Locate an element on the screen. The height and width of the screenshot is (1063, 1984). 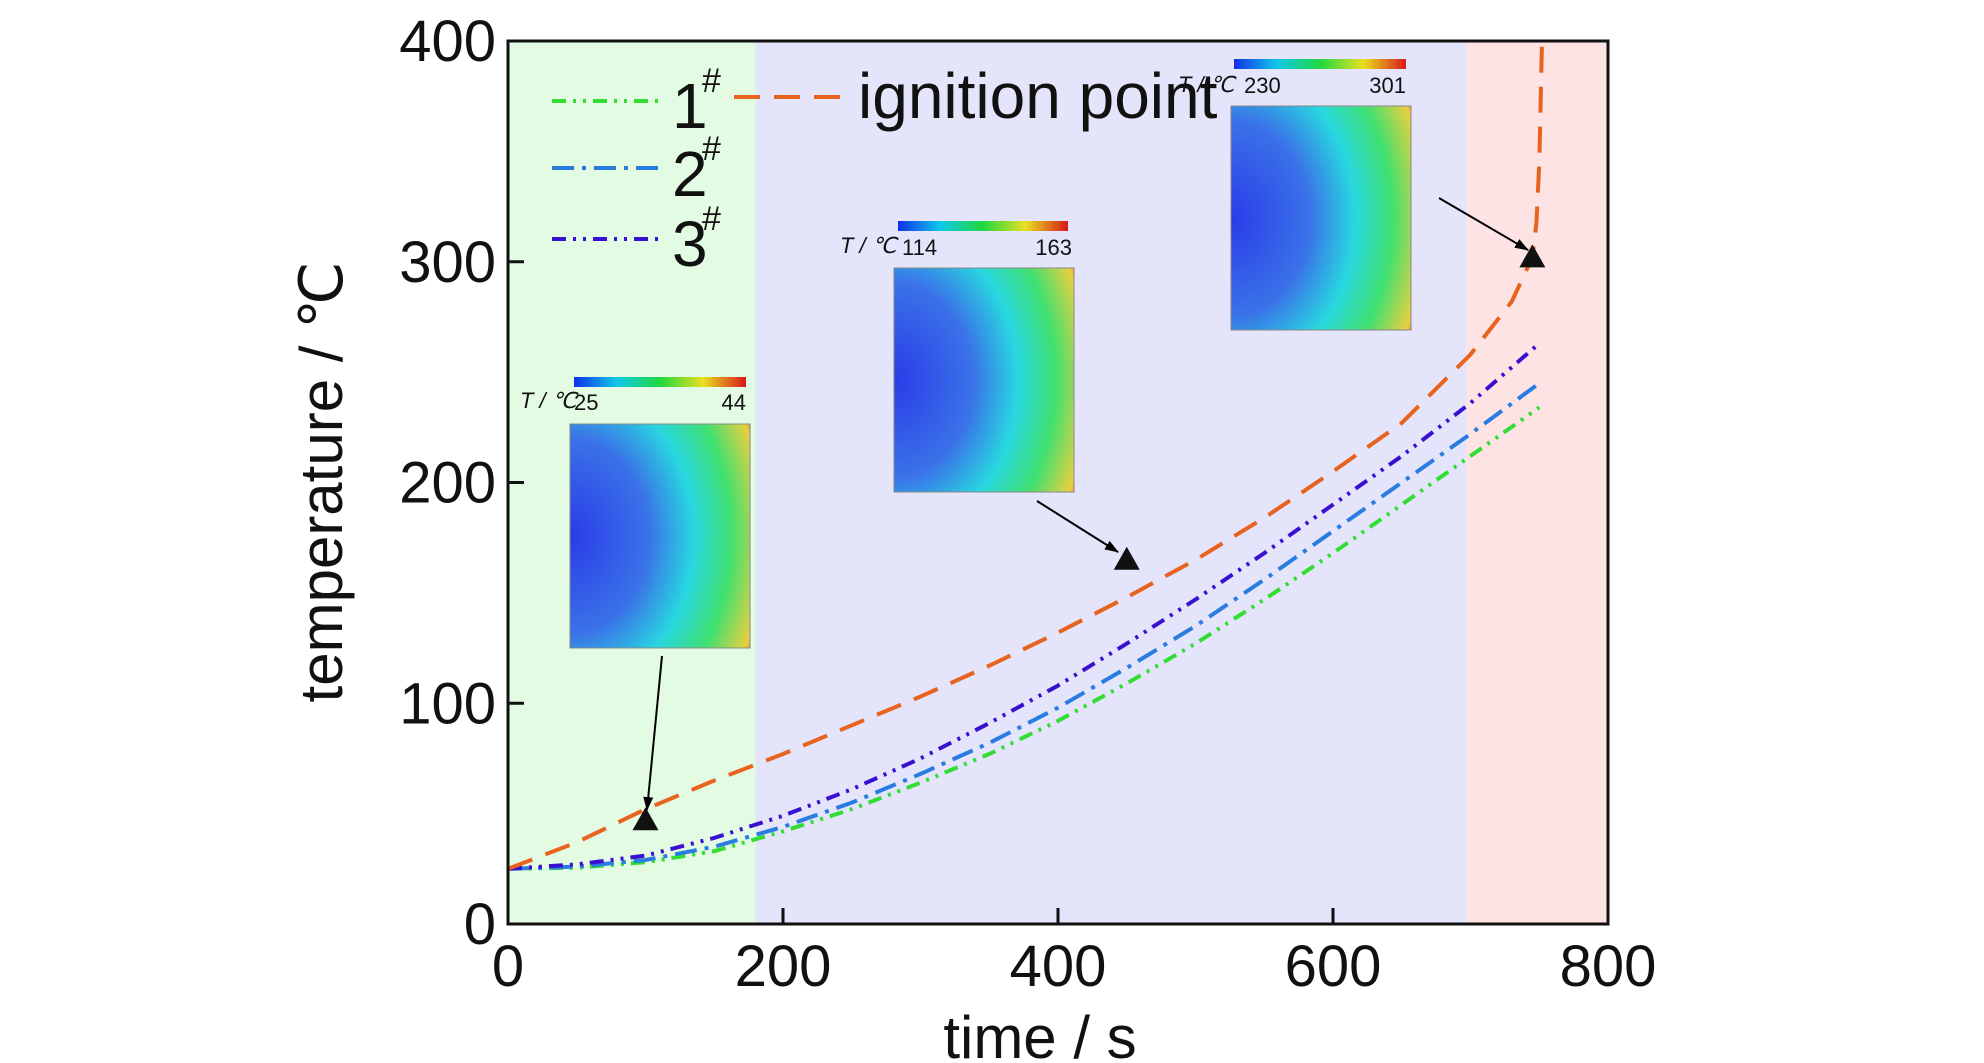
legend-entry-1: 1 # is located at coordinates (636, 102).